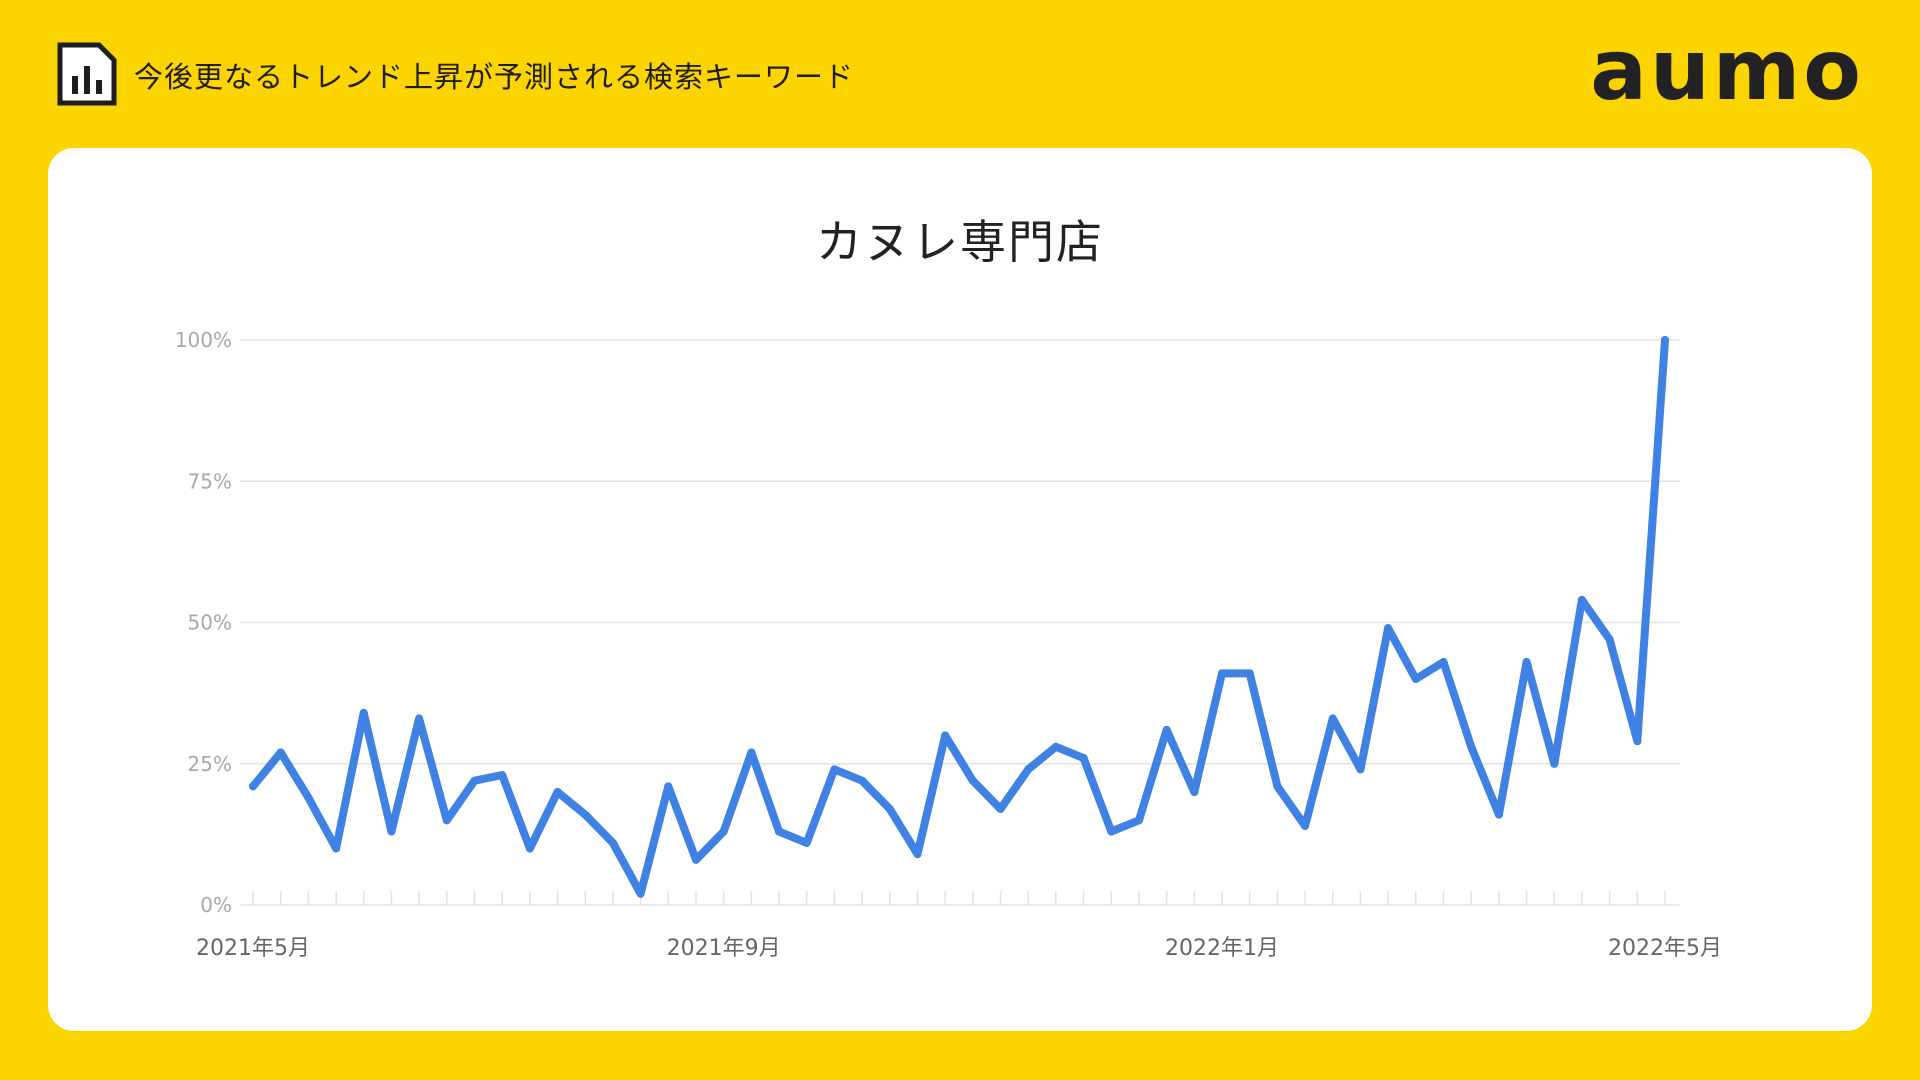 This screenshot has height=1080, width=1920. Describe the element at coordinates (724, 948) in the screenshot. I see `x-tick-label: 2021年9月` at that location.